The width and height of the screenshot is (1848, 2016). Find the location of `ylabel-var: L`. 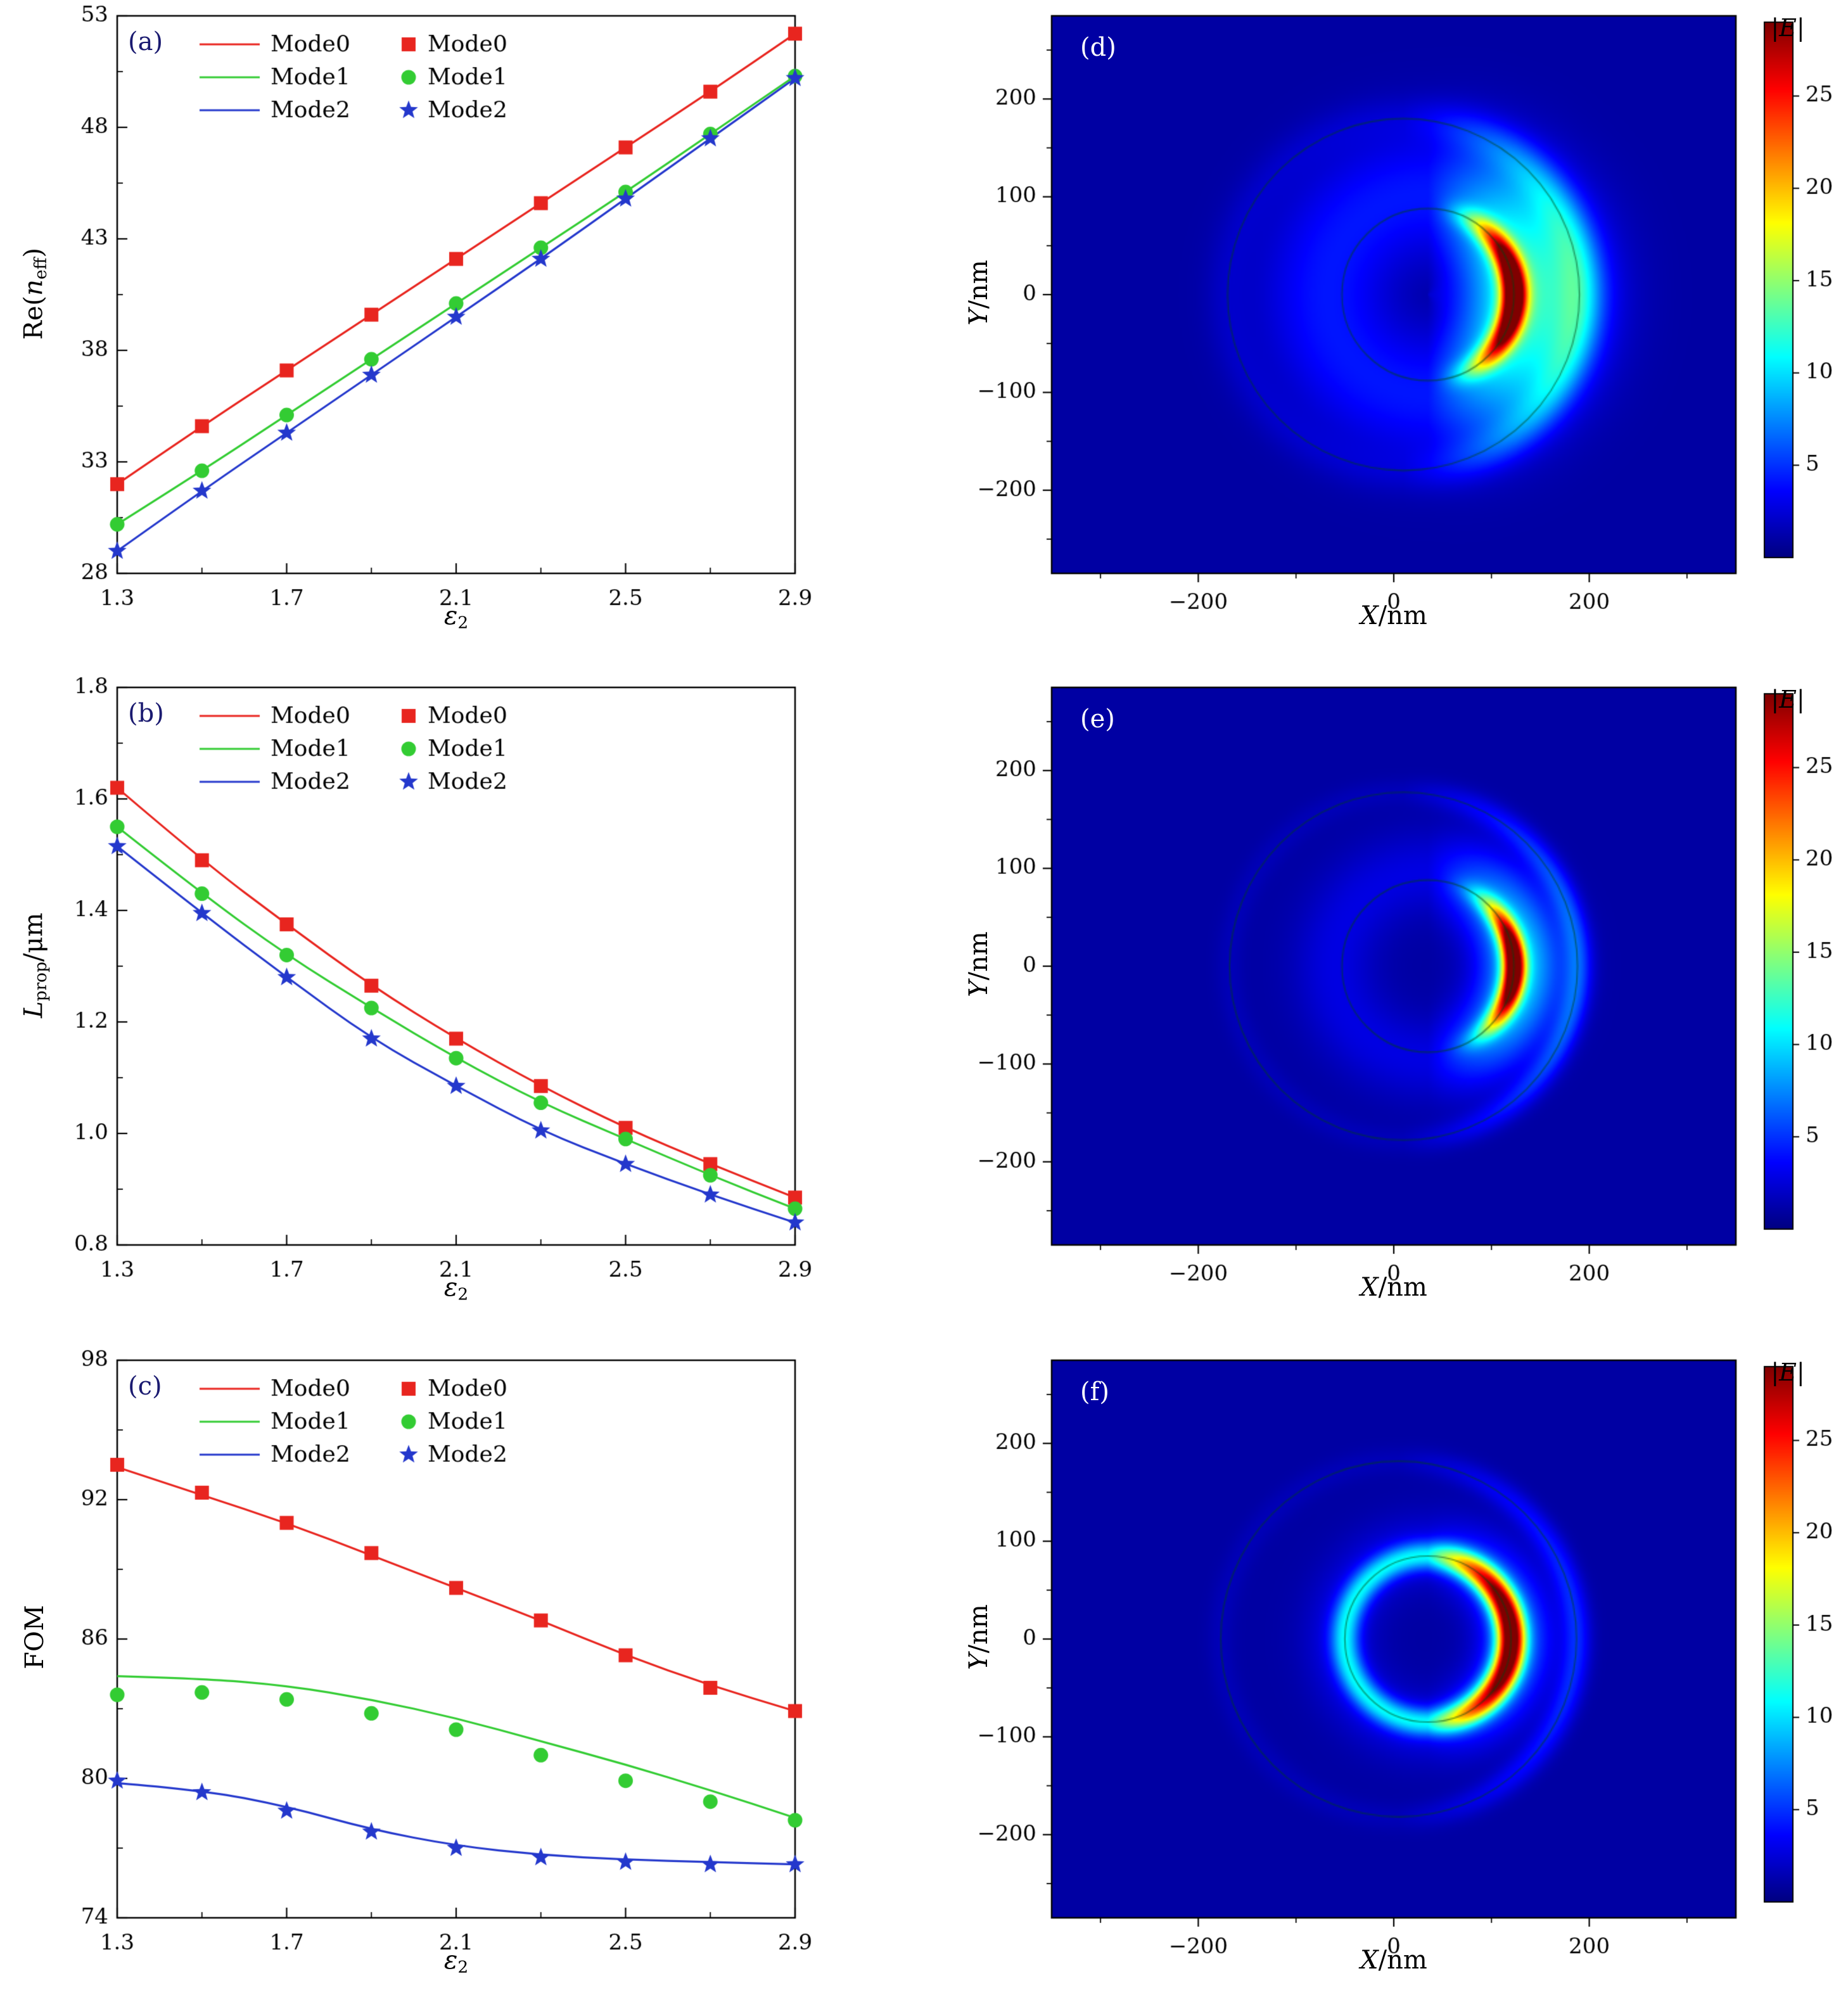

ylabel-var: L is located at coordinates (34, 1009).